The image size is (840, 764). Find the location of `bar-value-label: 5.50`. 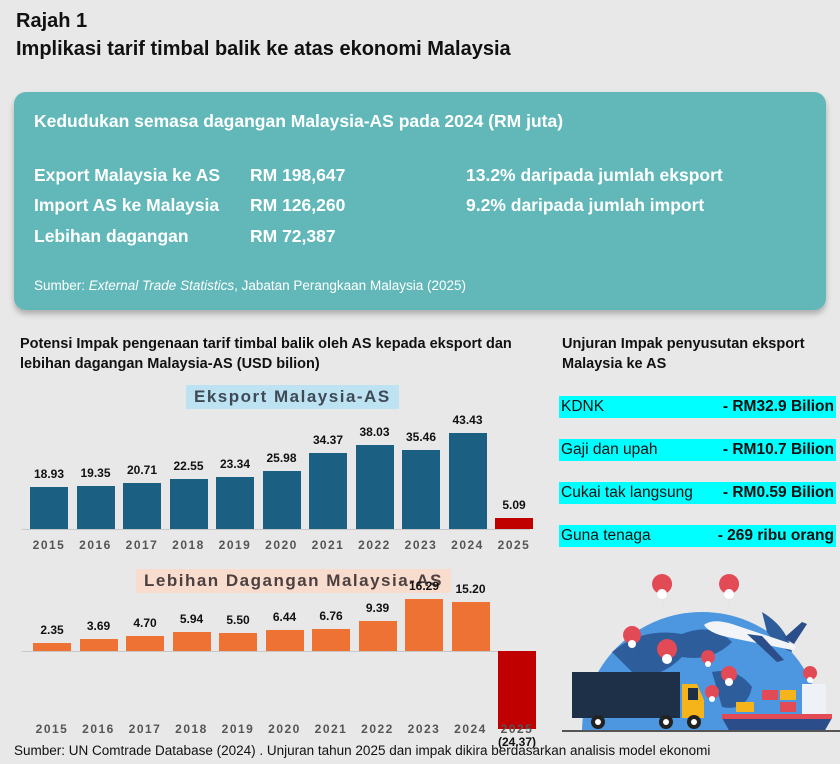

bar-value-label: 5.50 is located at coordinates (238, 620).